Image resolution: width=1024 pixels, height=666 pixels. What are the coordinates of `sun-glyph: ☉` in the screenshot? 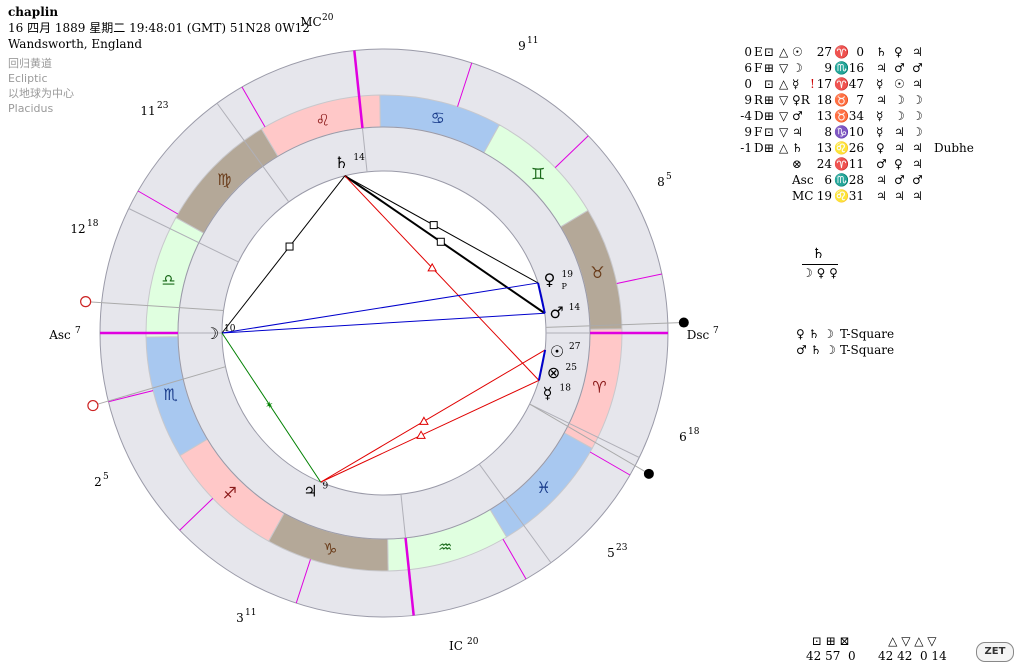 It's located at (557, 351).